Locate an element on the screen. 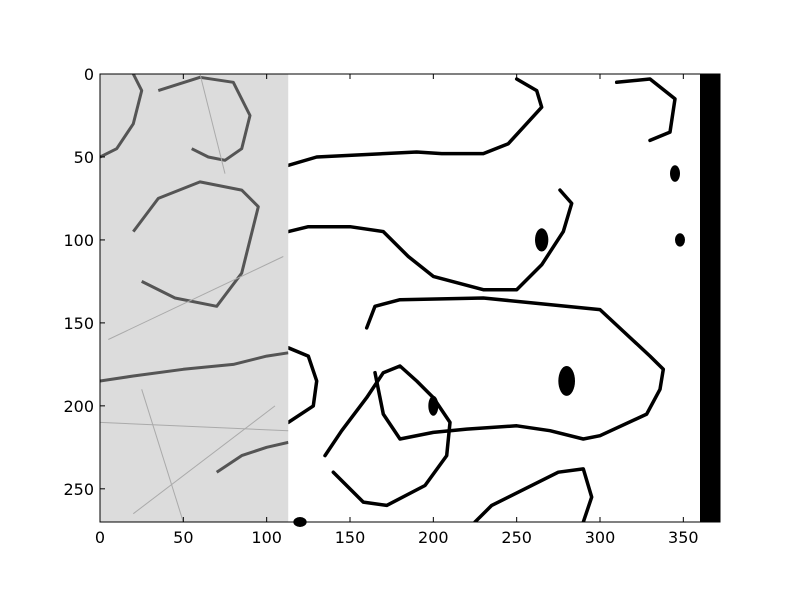  y-tick-label: 150 is located at coordinates (78, 323).